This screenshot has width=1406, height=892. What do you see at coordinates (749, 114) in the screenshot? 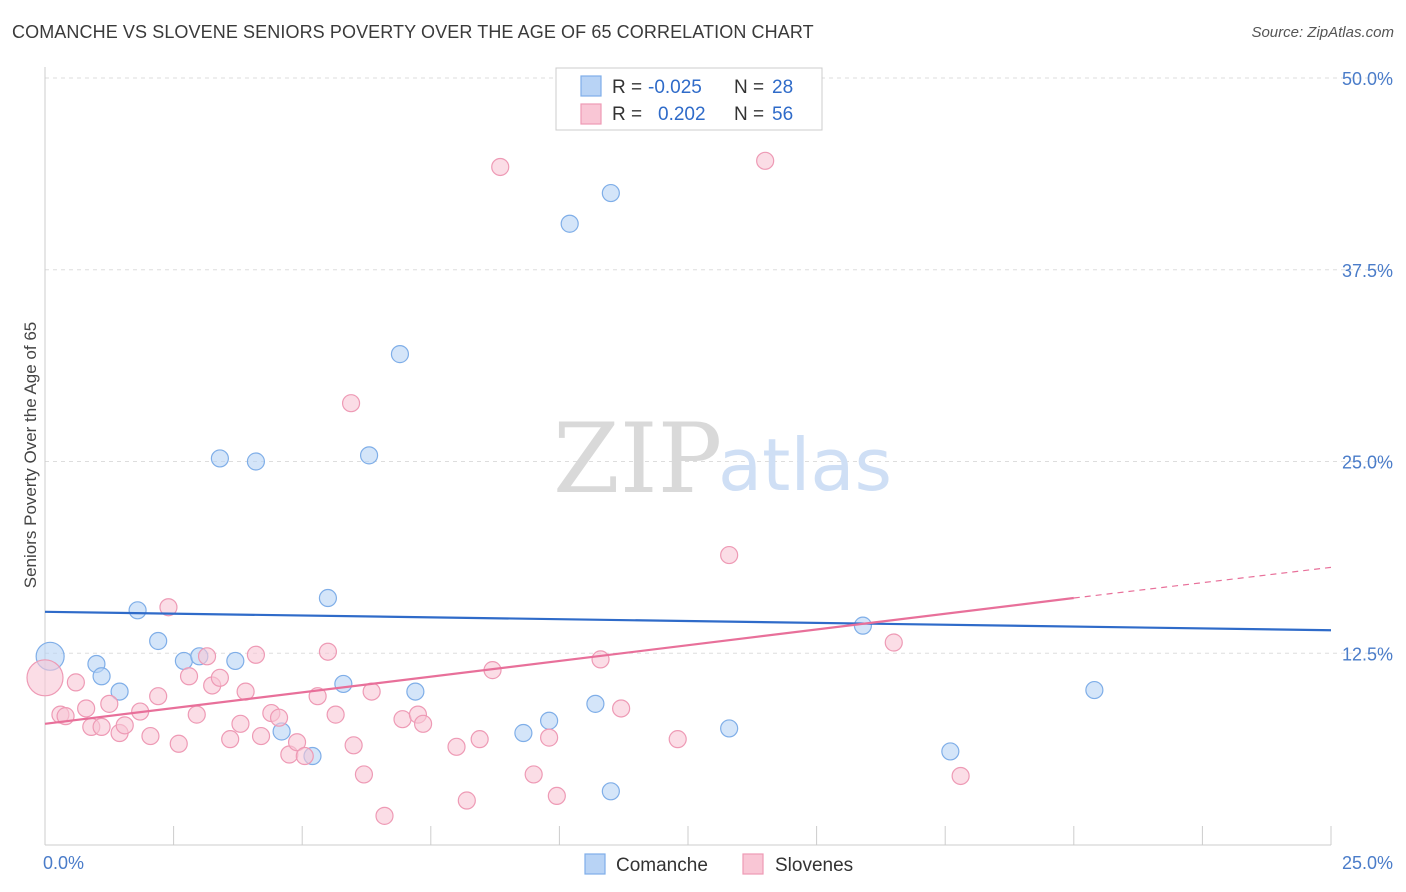
I see `legend-n-label-slovenes: N =` at bounding box center [749, 114].